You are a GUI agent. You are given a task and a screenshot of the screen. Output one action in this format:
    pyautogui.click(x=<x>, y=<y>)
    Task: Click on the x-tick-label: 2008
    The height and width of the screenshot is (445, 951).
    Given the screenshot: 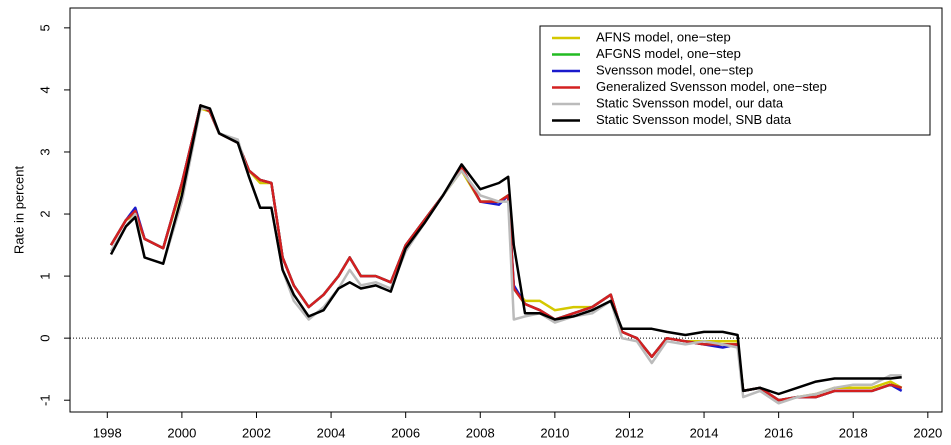 What is the action you would take?
    pyautogui.click(x=480, y=432)
    